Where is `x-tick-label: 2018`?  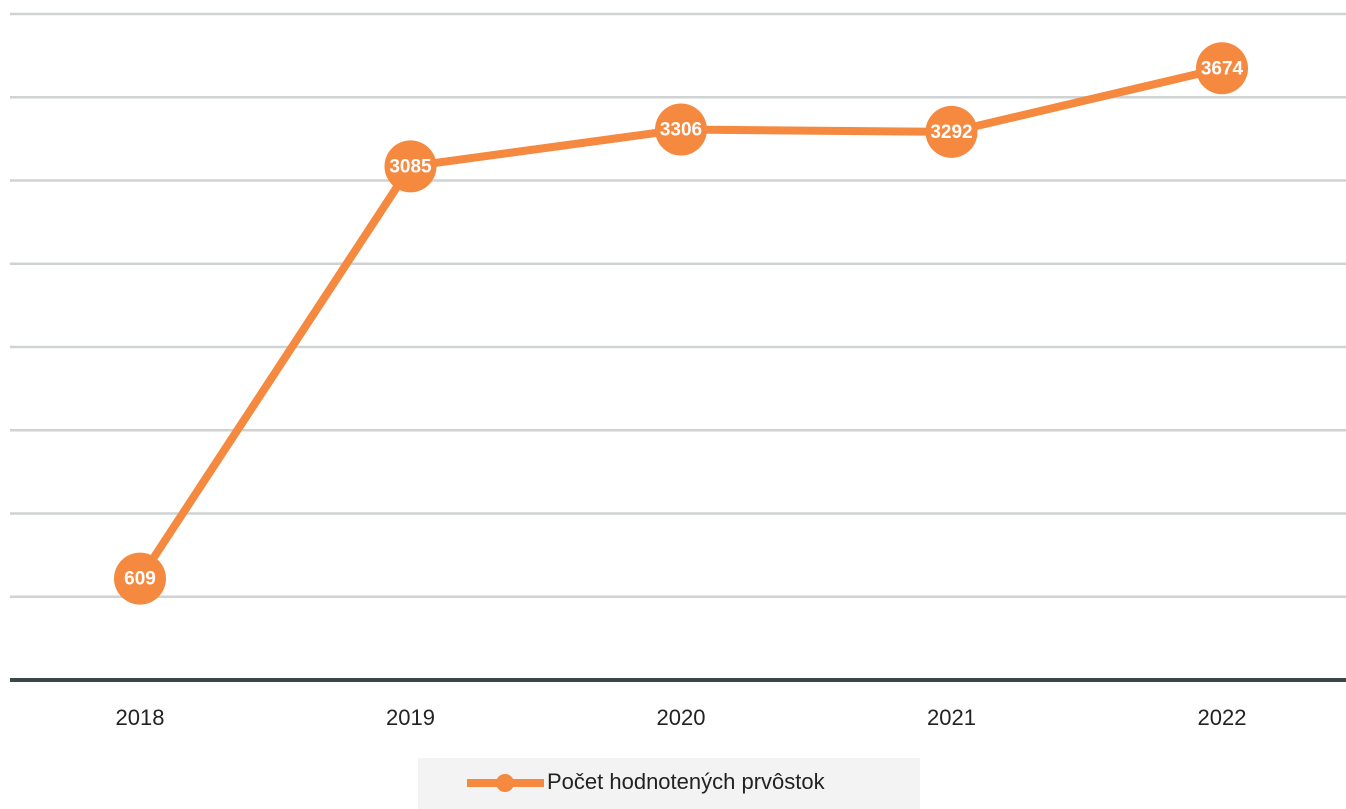
x-tick-label: 2018 is located at coordinates (140, 717).